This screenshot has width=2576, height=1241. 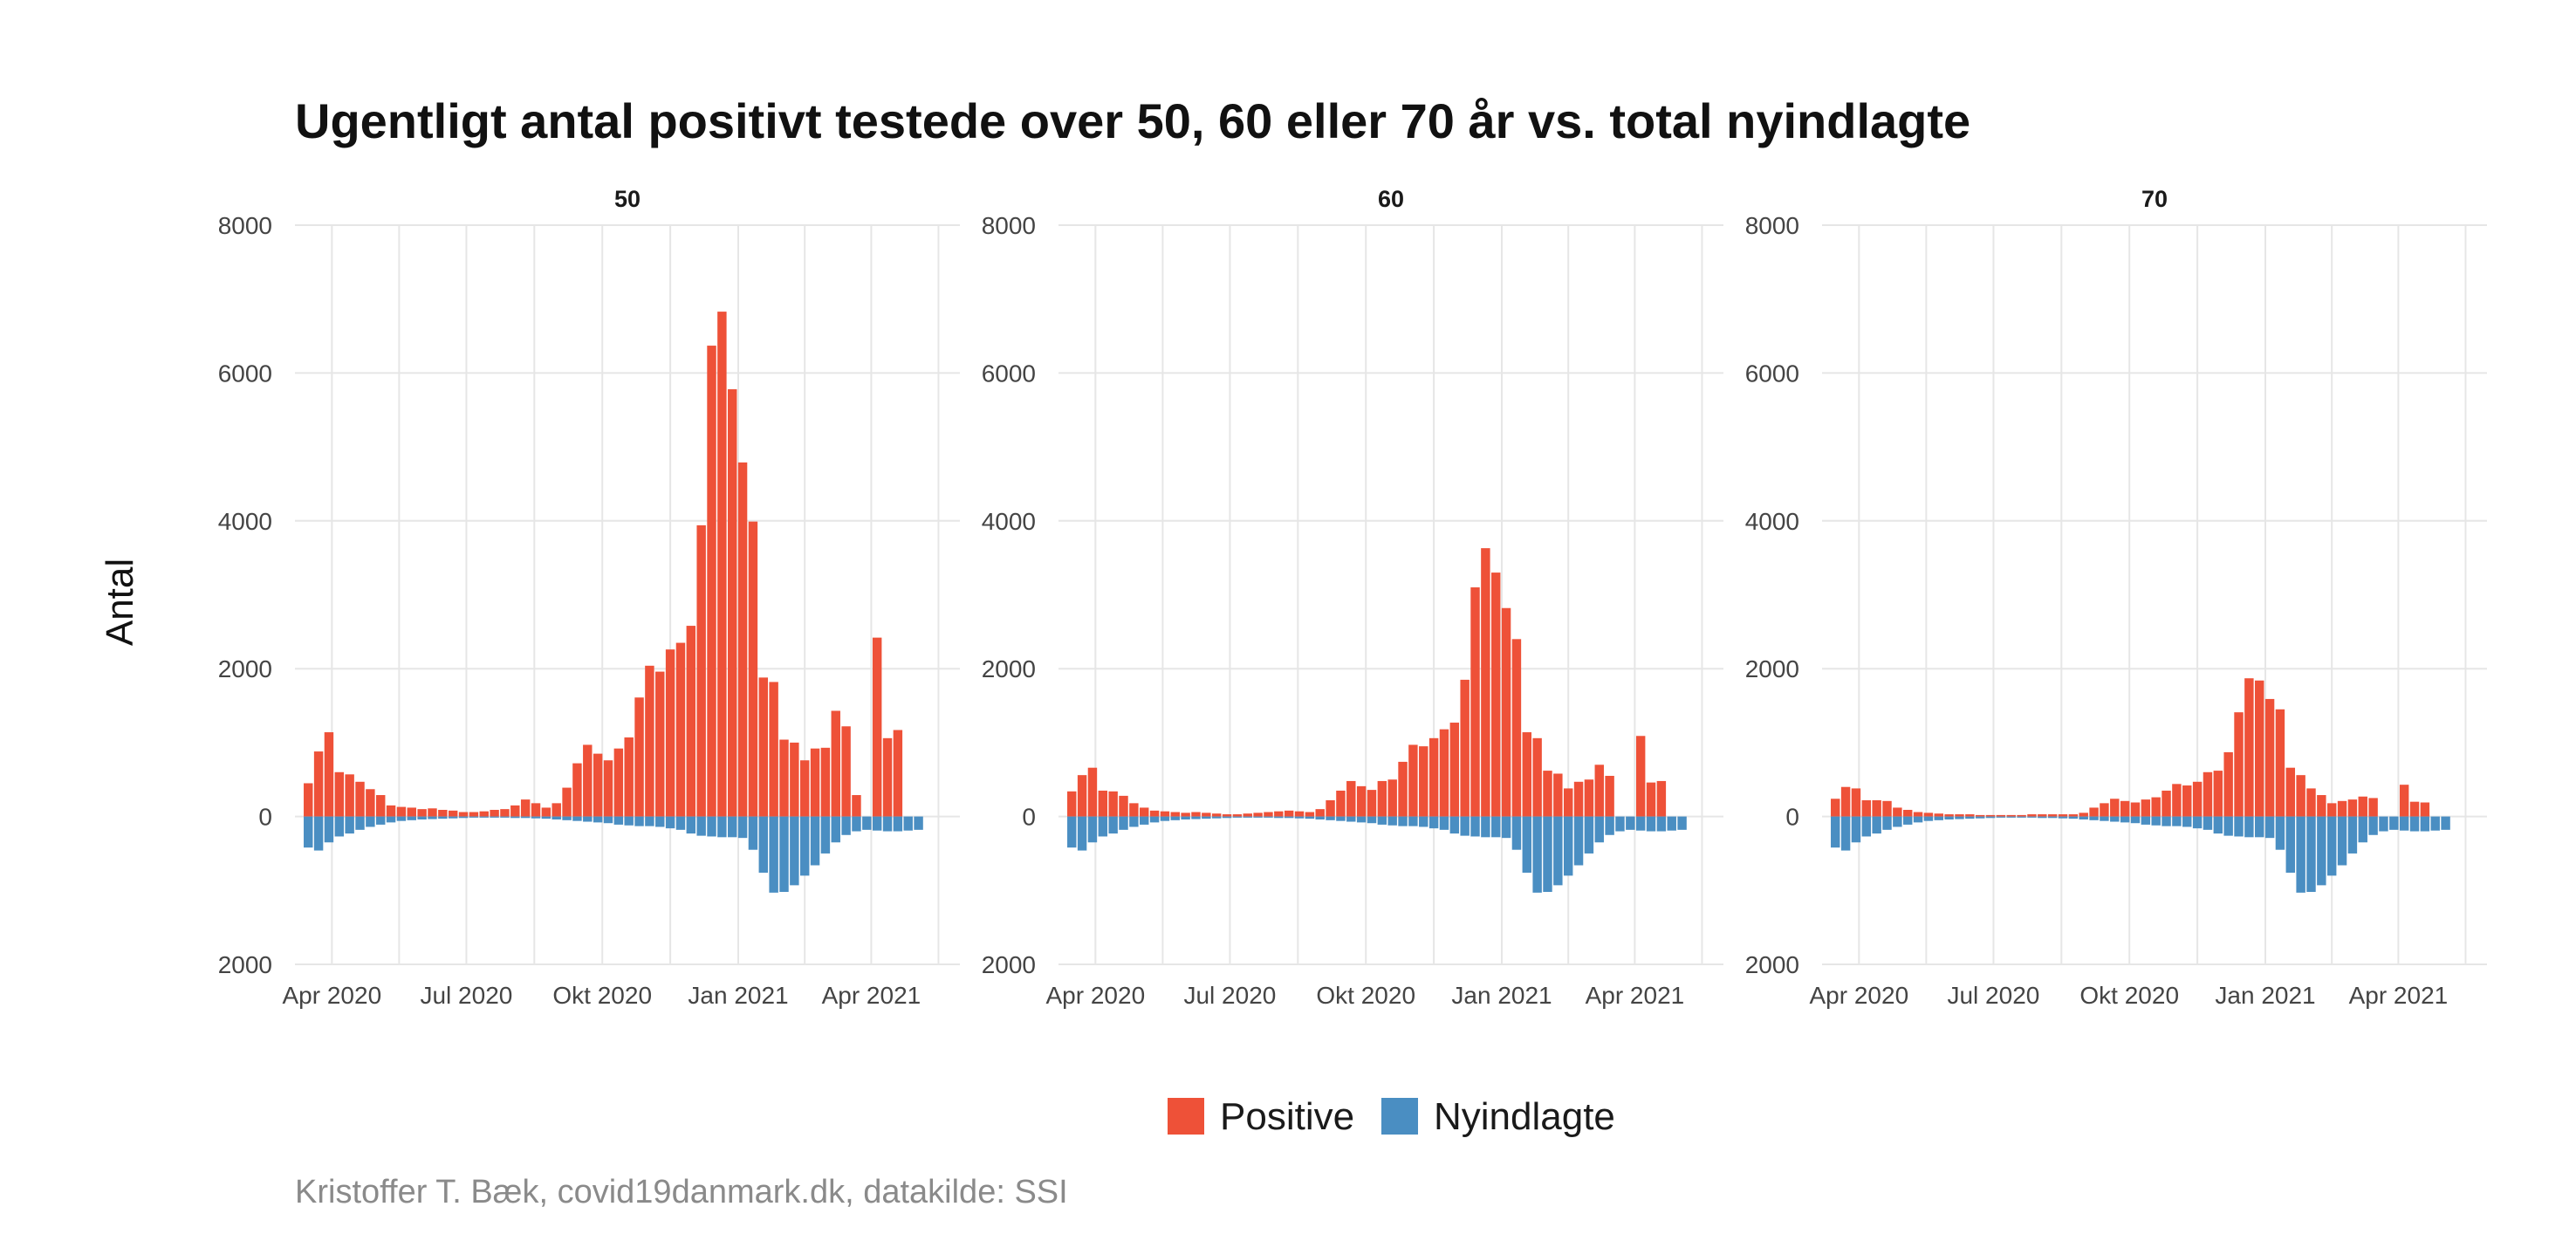 I want to click on x-tick-label: Okt 2020, so click(x=1365, y=995).